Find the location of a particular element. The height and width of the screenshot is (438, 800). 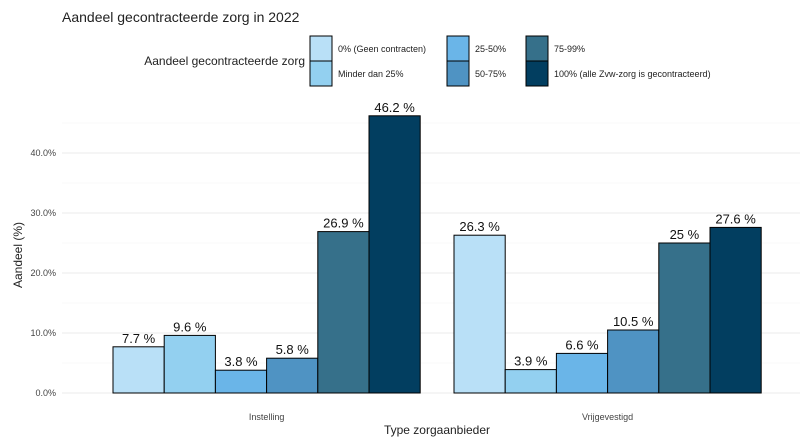

bar-data-label: 3.8 % is located at coordinates (241, 361).